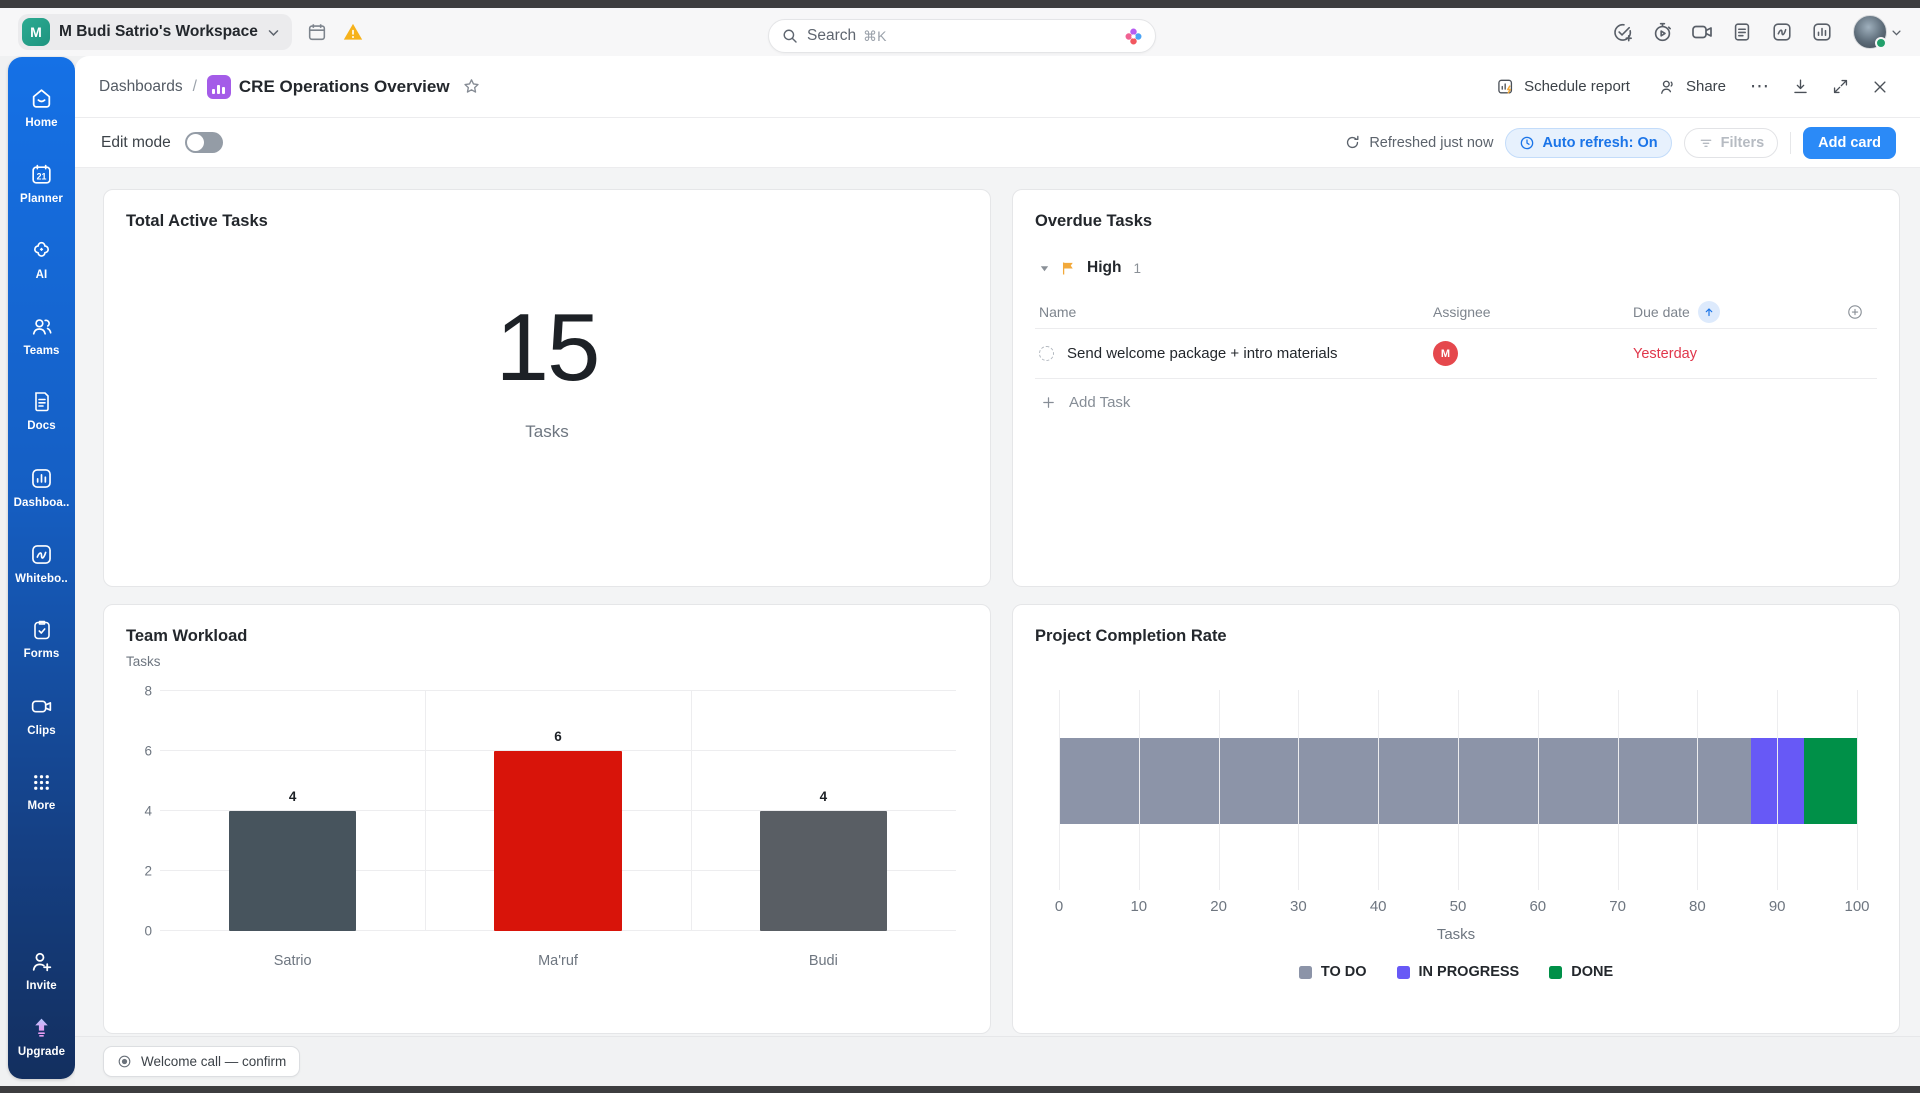  Describe the element at coordinates (41, 970) in the screenshot. I see `sidebar-invite: Invite` at that location.